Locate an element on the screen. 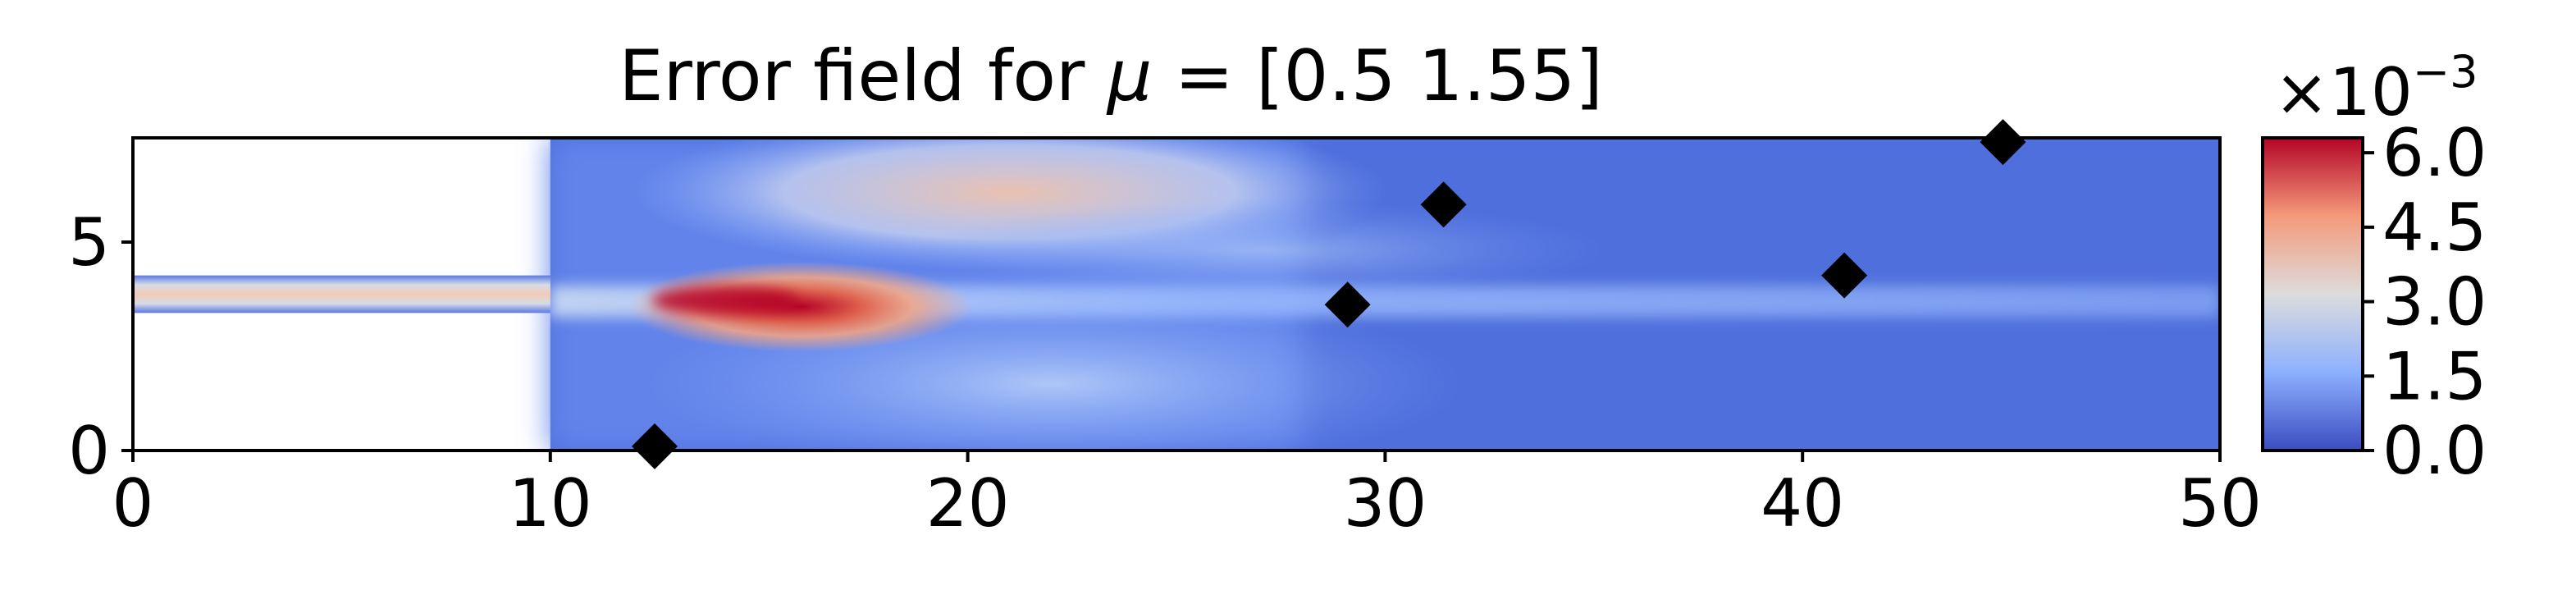 The image size is (2576, 613). colorbar-ticks: 0.01.53.04.56.0 is located at coordinates (2425, 302).